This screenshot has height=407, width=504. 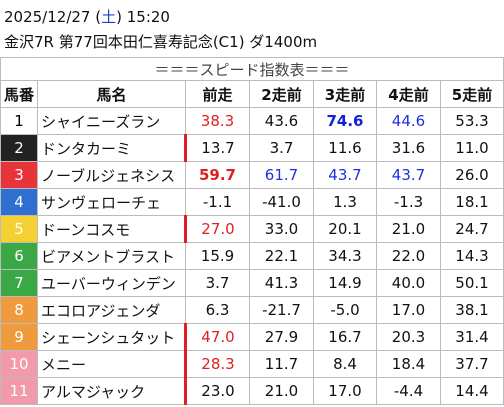 What do you see at coordinates (281, 337) in the screenshot?
I see `speed-index: 27.9` at bounding box center [281, 337].